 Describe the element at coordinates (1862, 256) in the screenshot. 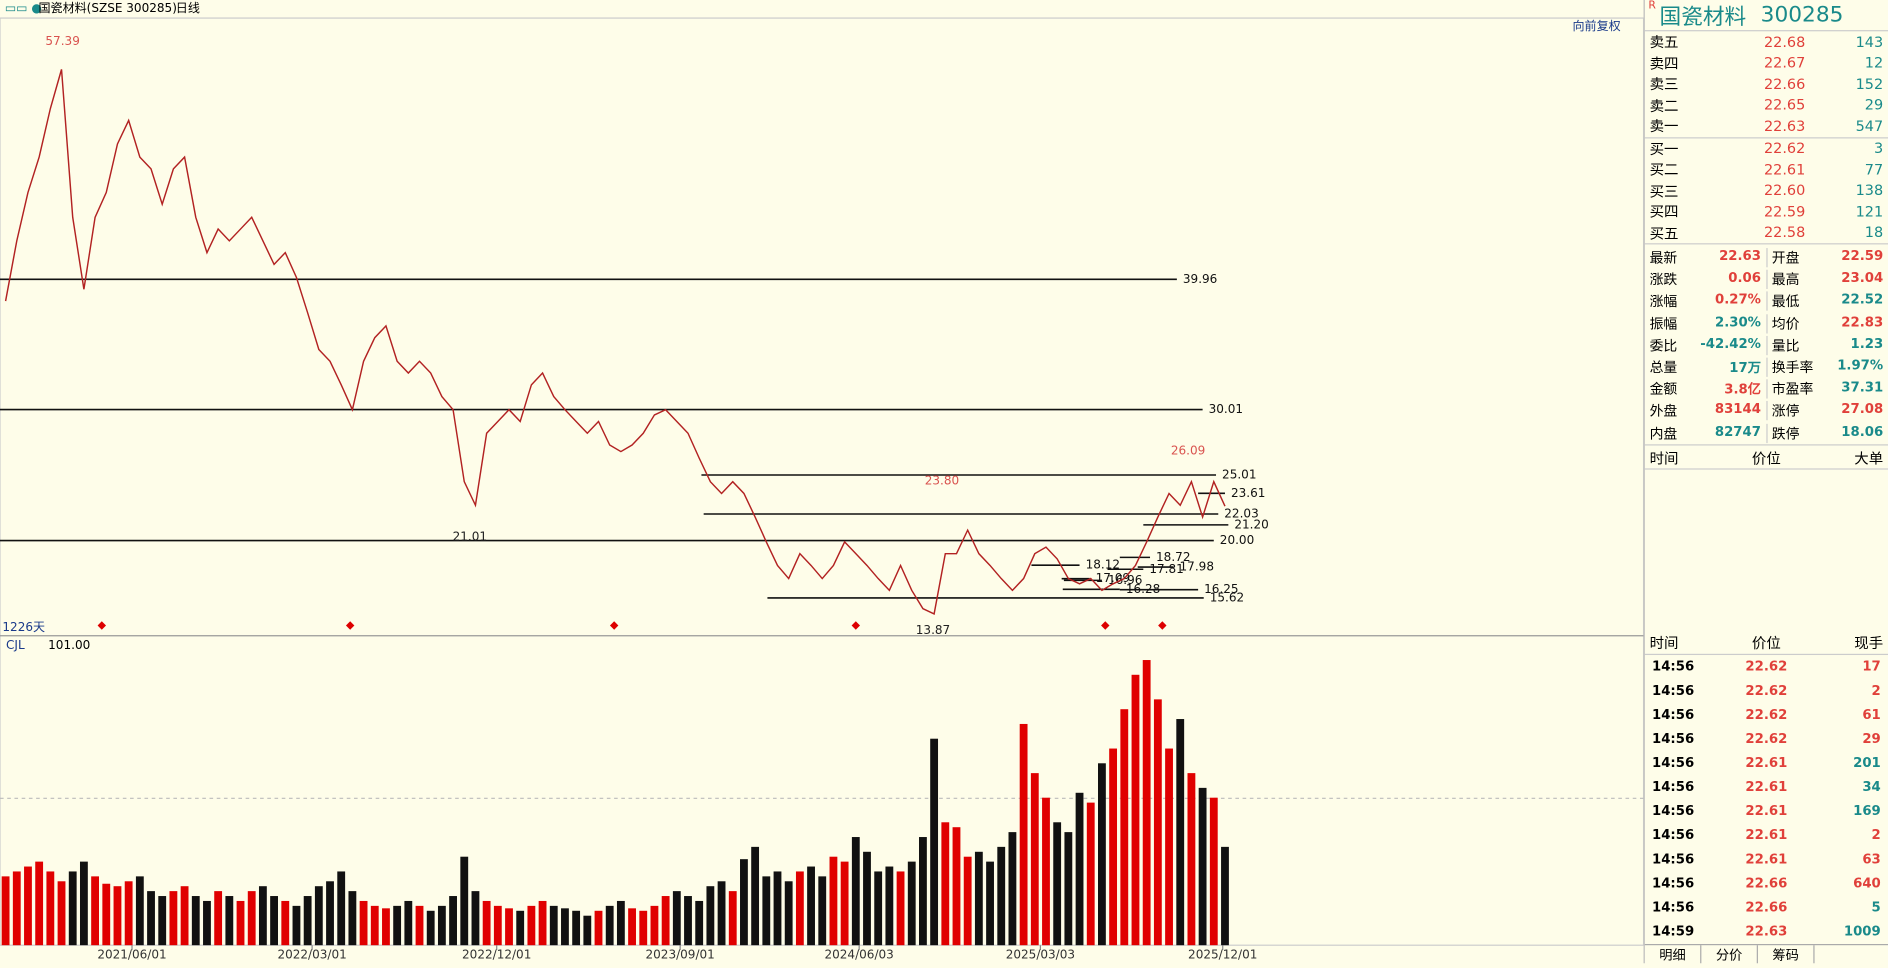

I see `stat-value: 22.59` at that location.